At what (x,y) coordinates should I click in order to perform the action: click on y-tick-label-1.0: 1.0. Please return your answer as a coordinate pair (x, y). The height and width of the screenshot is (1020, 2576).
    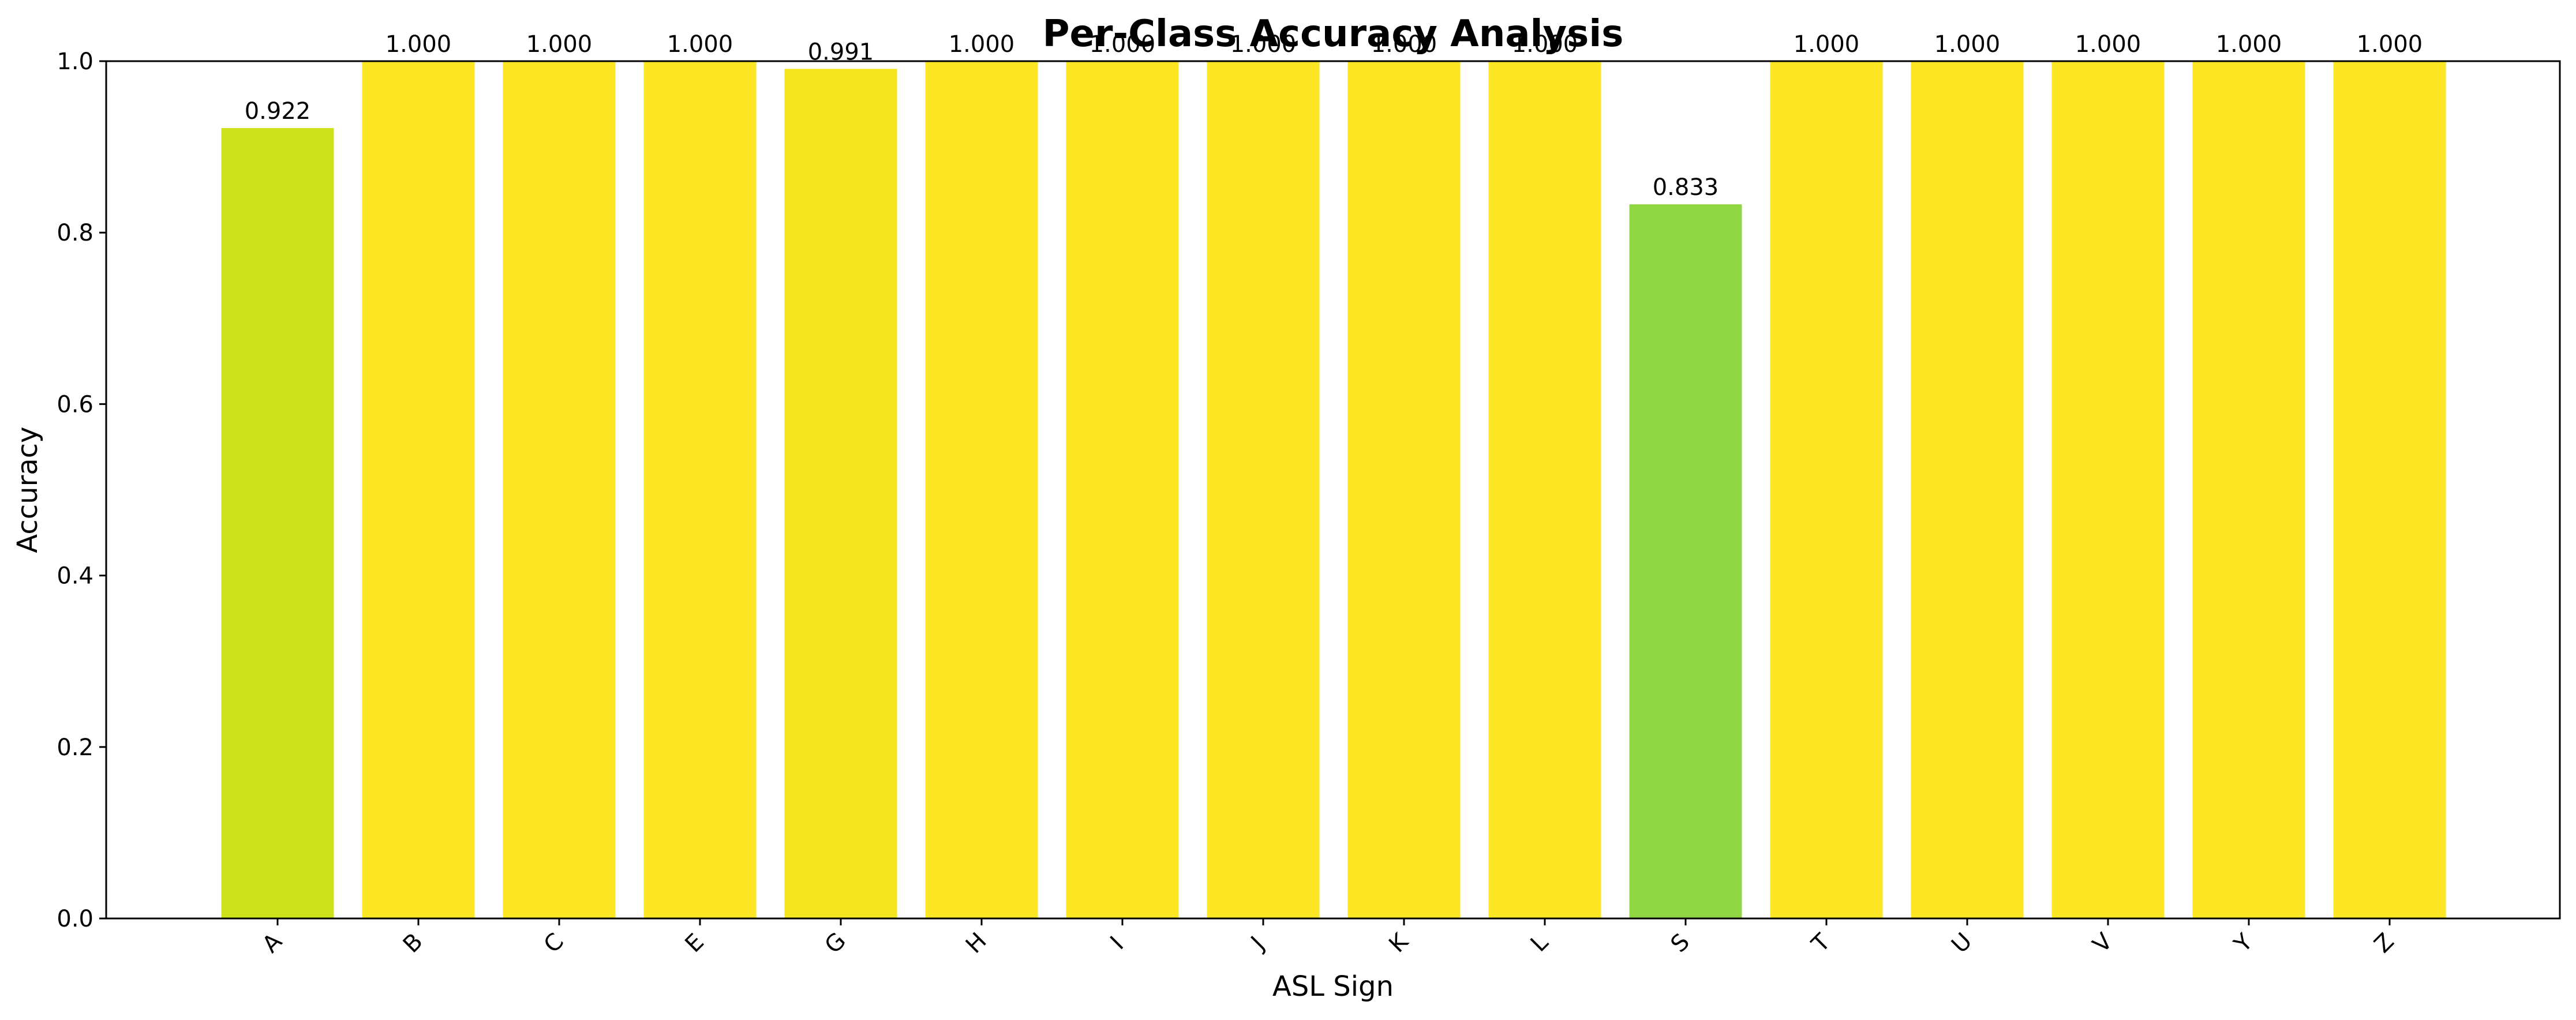
    Looking at the image, I should click on (75, 61).